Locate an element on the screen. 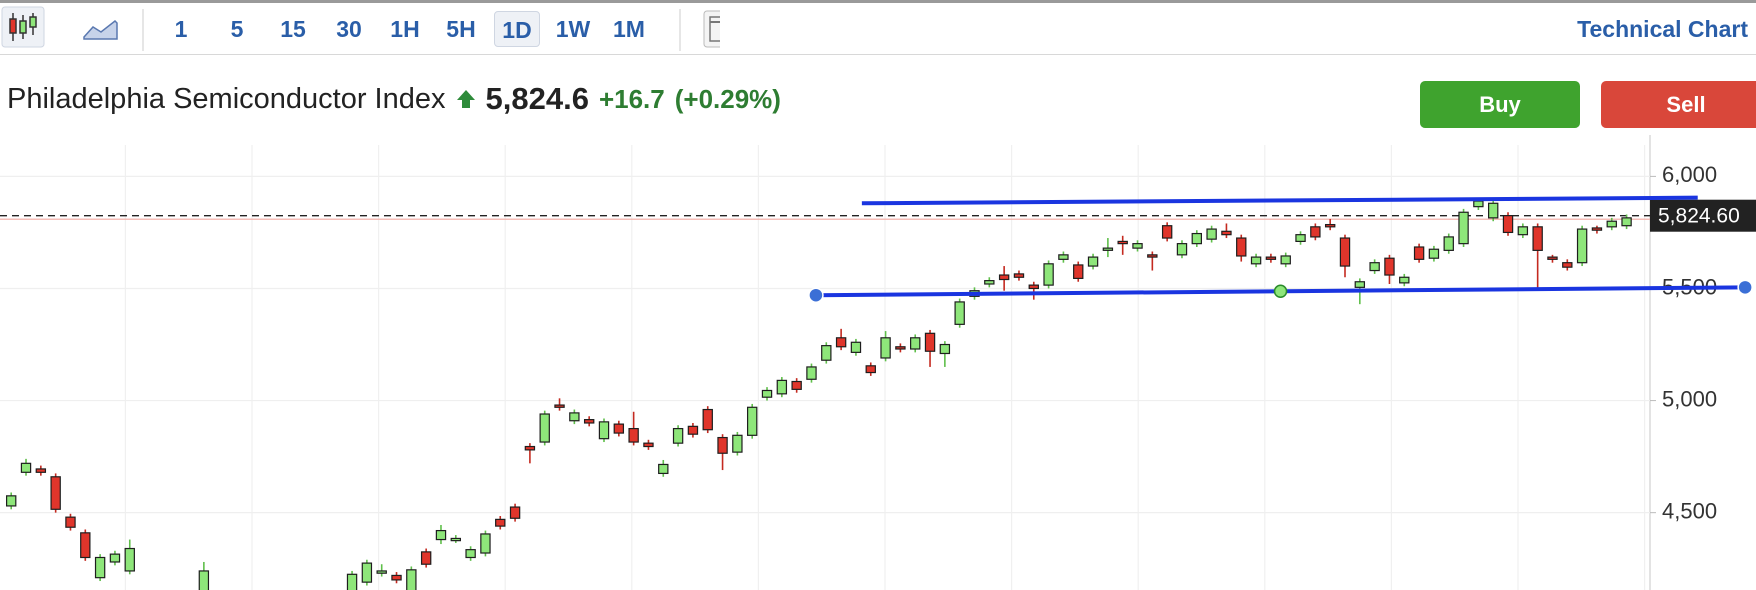  up-arrow is located at coordinates (465, 99).